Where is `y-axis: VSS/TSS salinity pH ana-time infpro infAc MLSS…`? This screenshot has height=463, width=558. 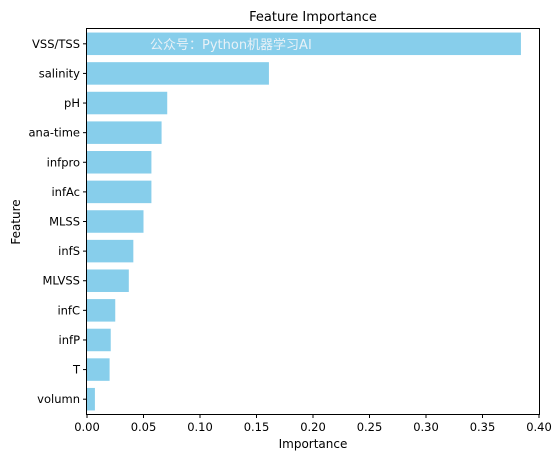
y-axis: VSS/TSS salinity pH ana-time infpro infAc MLSS… is located at coordinates (57, 221).